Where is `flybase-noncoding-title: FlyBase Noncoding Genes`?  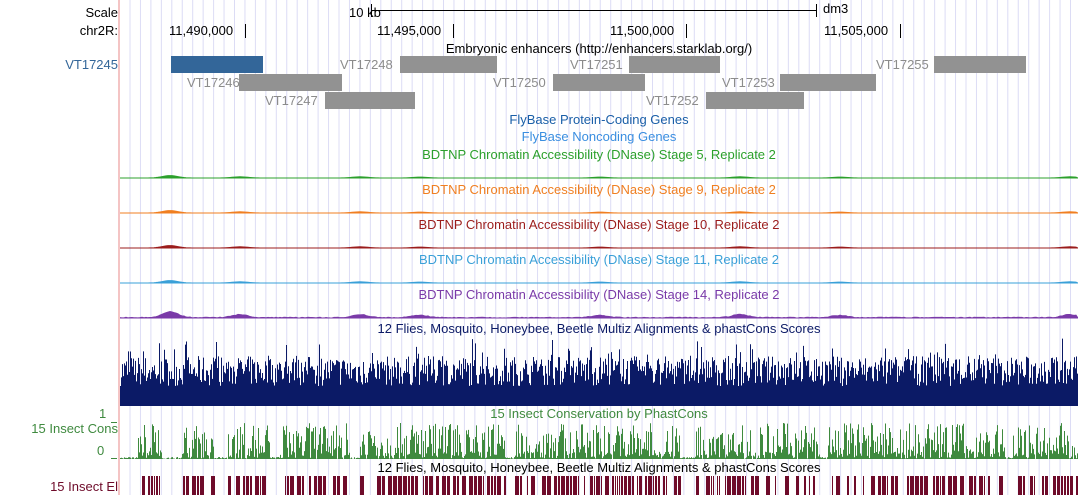 flybase-noncoding-title: FlyBase Noncoding Genes is located at coordinates (599, 136).